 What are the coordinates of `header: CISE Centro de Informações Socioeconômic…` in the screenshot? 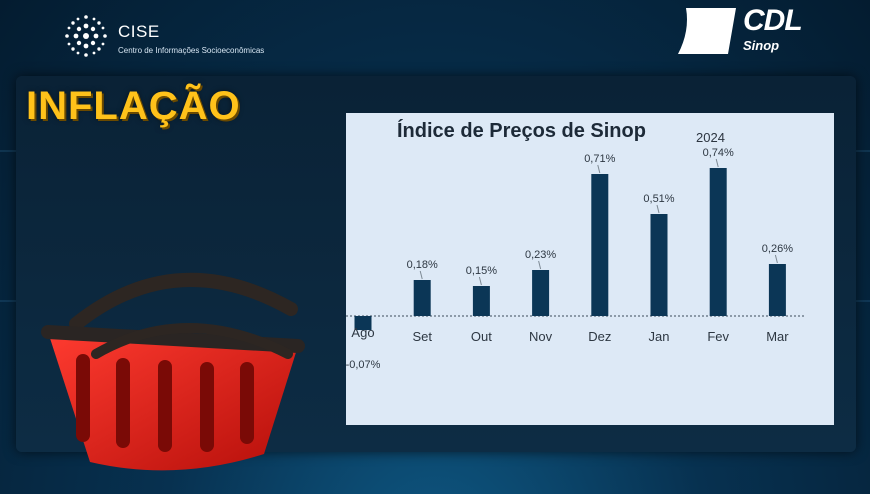 It's located at (435, 35).